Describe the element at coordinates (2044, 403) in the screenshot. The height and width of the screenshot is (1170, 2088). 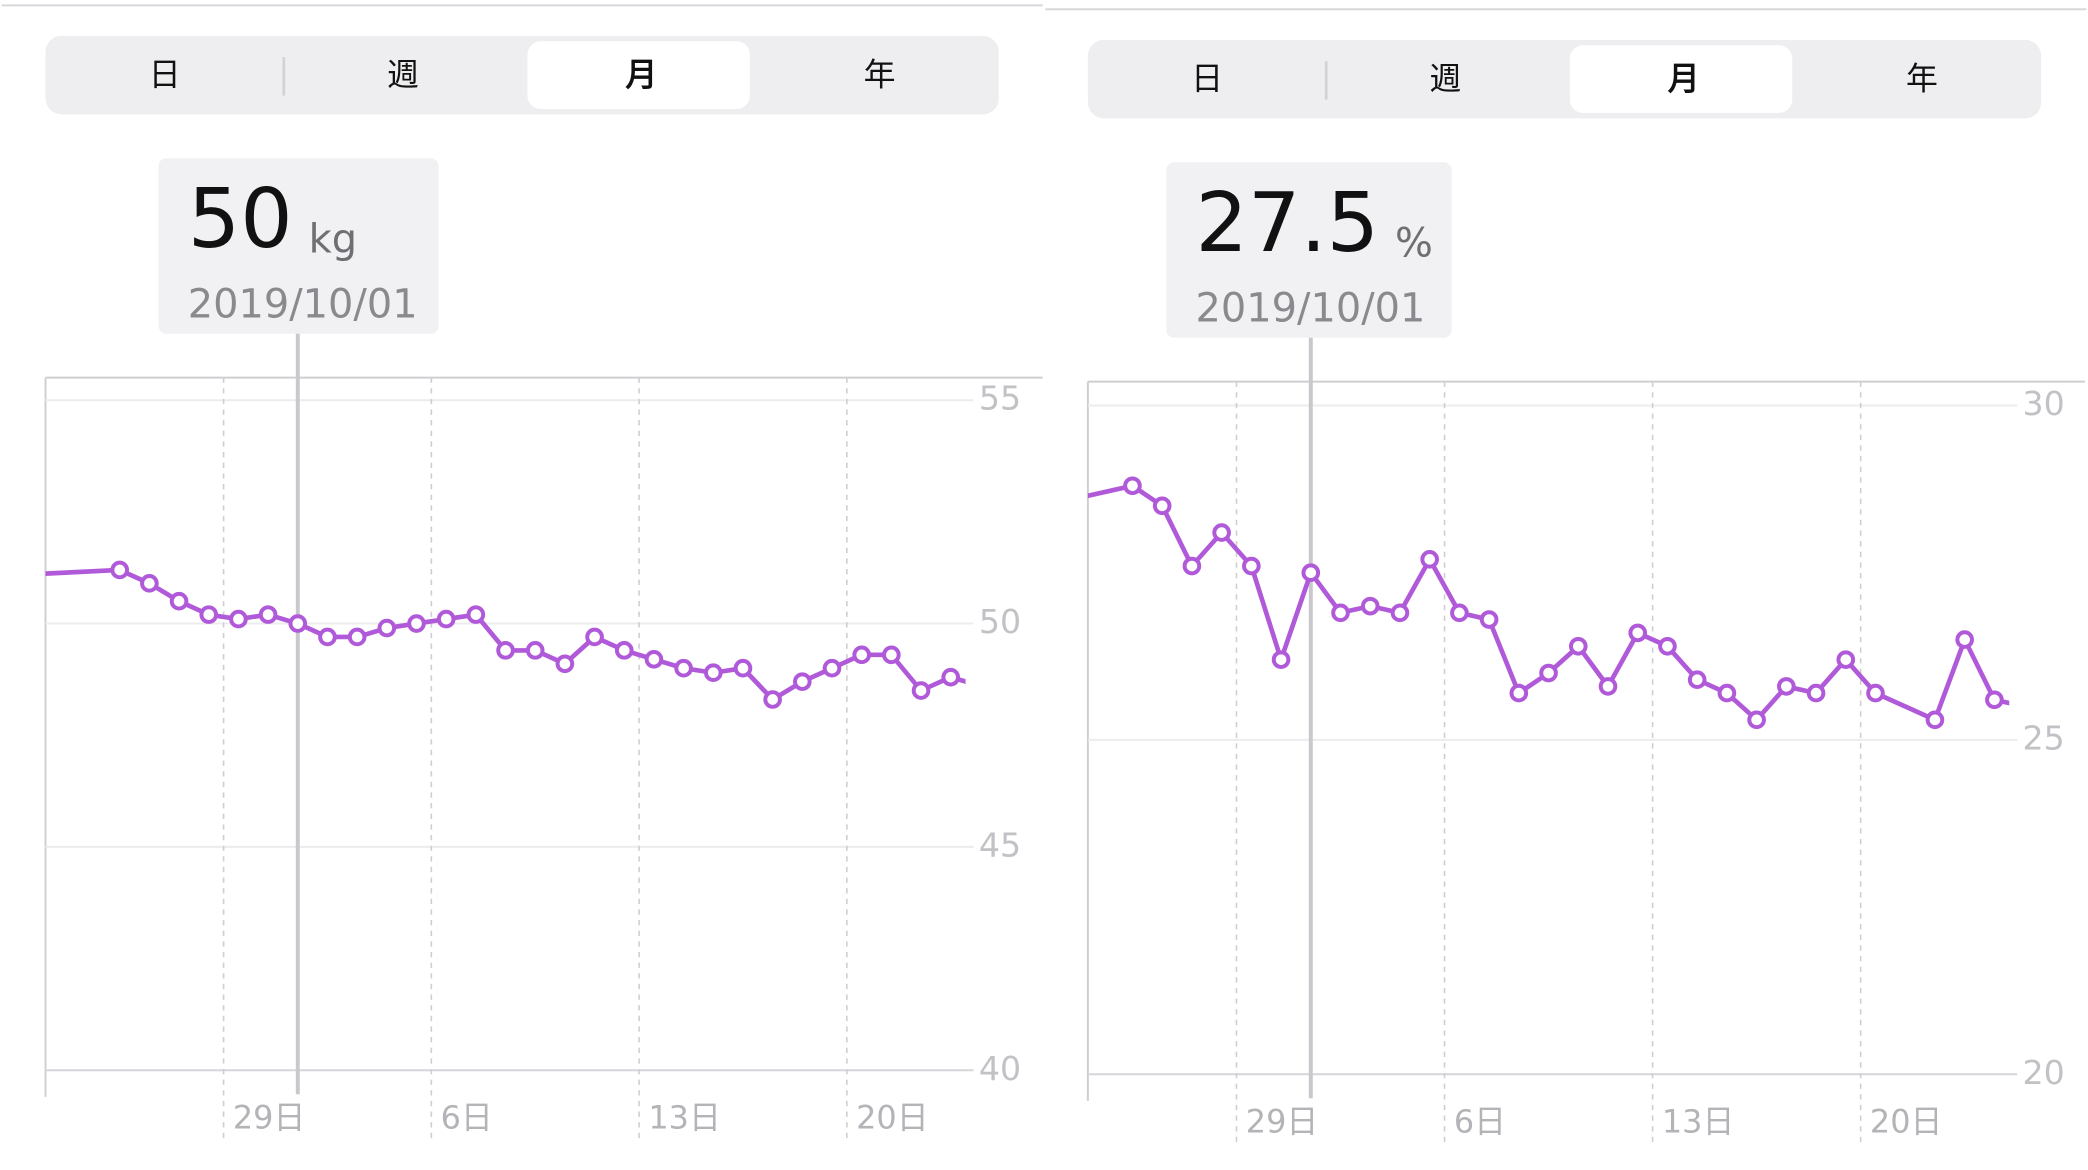
I see `y-tick-label: 30` at that location.